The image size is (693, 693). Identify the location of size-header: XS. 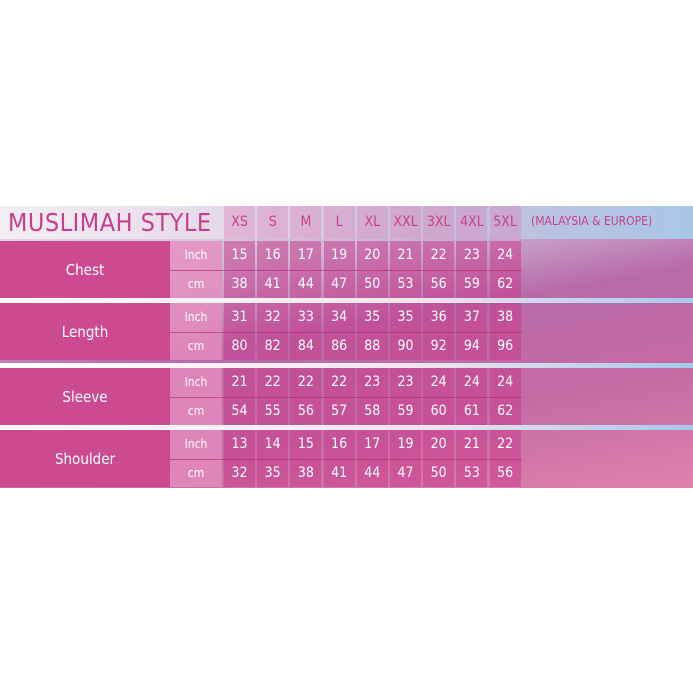
(239, 222).